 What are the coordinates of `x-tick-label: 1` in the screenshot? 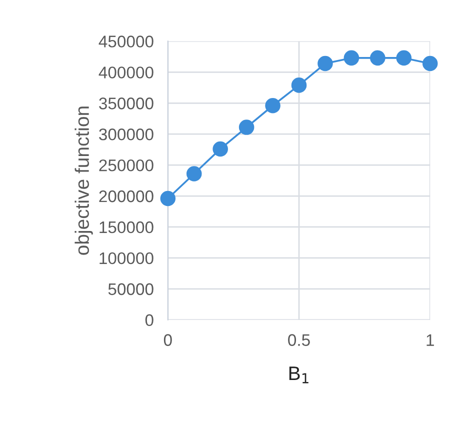 It's located at (430, 340).